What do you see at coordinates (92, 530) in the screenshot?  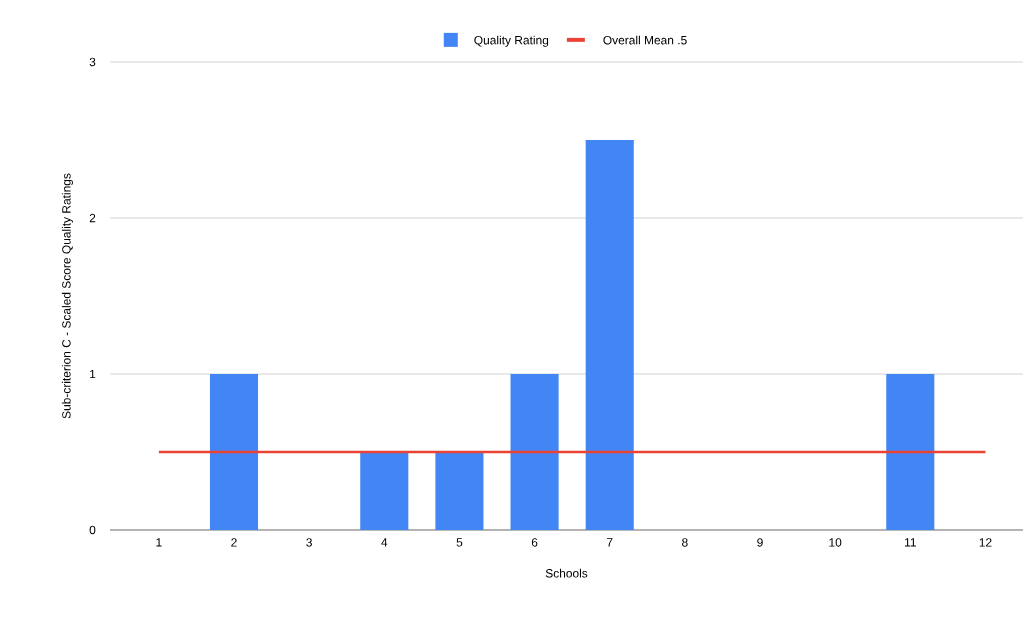 I see `y-tick-label: 0` at bounding box center [92, 530].